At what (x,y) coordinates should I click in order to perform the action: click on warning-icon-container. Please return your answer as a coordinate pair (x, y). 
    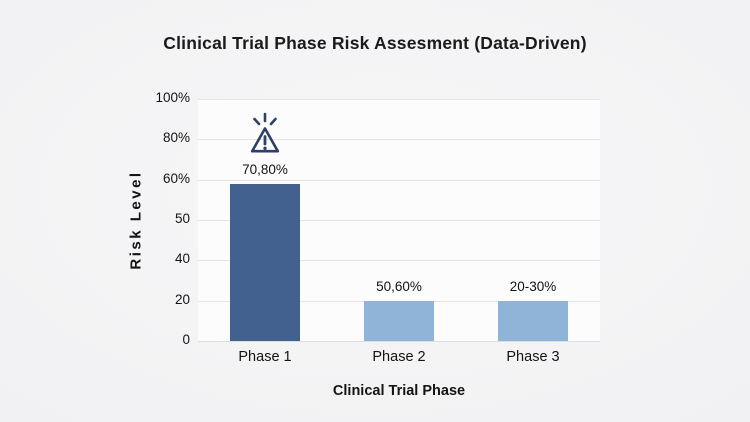
    Looking at the image, I should click on (265, 133).